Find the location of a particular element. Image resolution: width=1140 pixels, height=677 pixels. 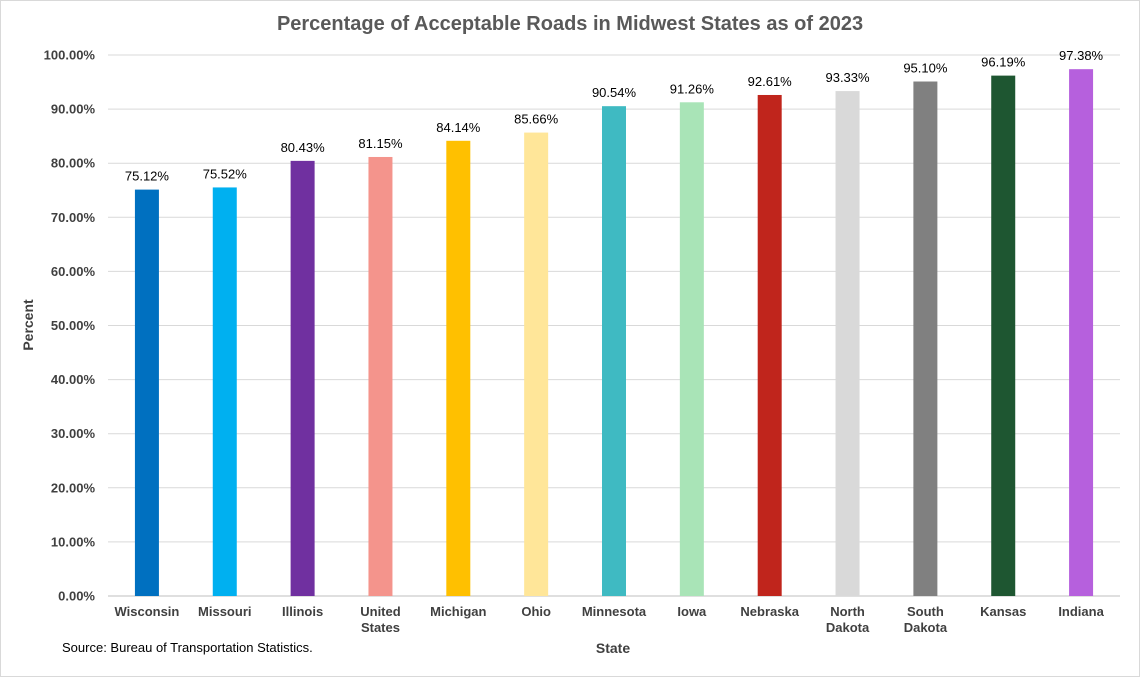

y-tick-label: 40.00% is located at coordinates (73, 379).